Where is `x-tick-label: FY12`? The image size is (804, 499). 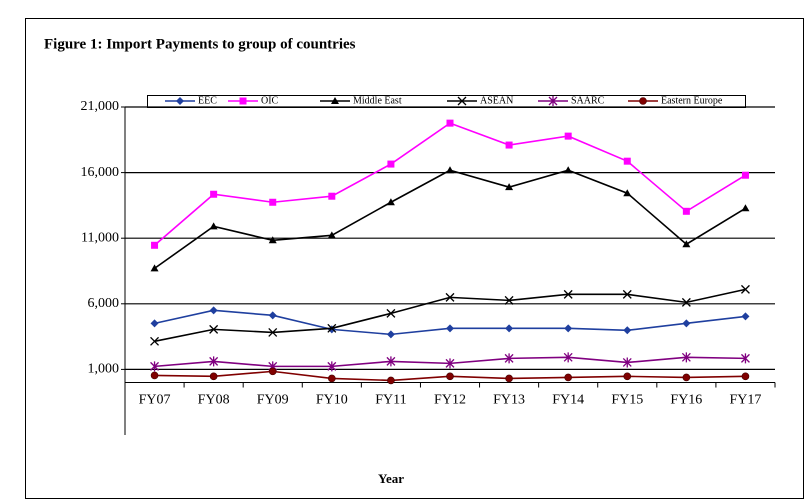
x-tick-label: FY12 is located at coordinates (450, 400).